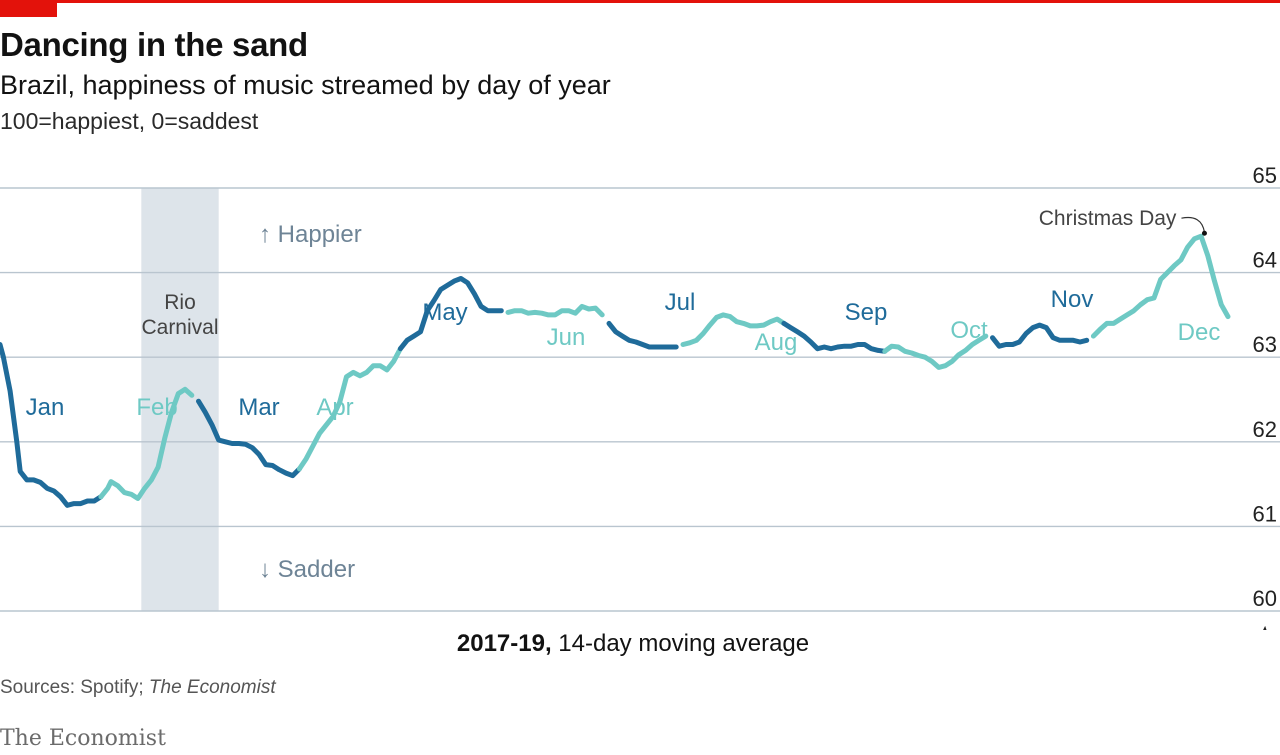 Image resolution: width=1280 pixels, height=755 pixels. What do you see at coordinates (310, 234) in the screenshot?
I see `happier-label: ↑ Happier` at bounding box center [310, 234].